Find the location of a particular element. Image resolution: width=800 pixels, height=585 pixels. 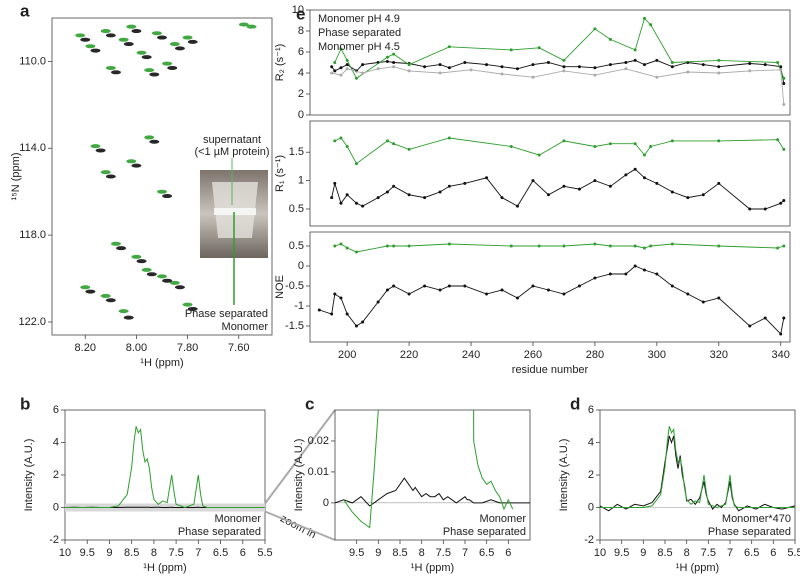

panel-letter: e is located at coordinates (300, 13).